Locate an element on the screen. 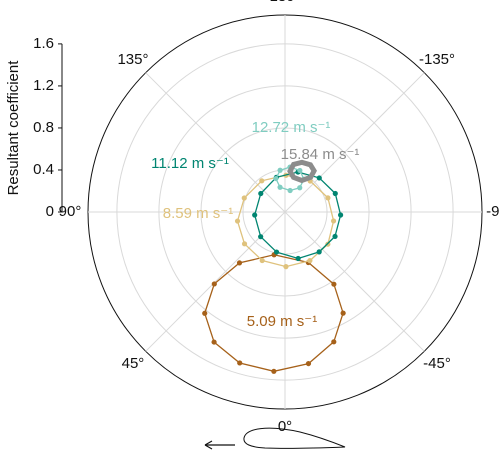  series-label: 15.84 m s⁻¹ is located at coordinates (320, 154).